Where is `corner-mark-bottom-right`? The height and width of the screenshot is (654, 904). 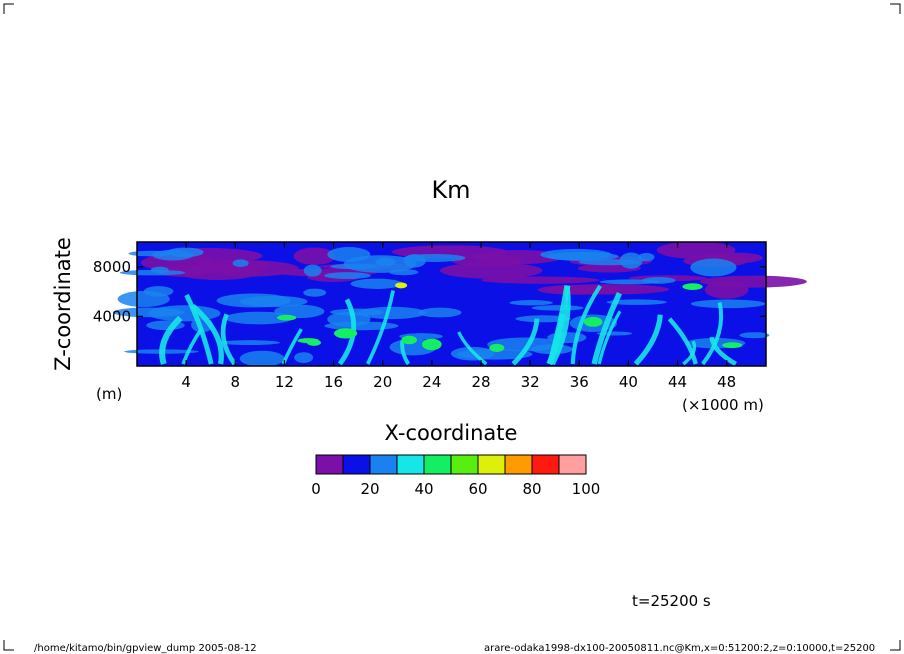
corner-mark-bottom-right is located at coordinates (895, 645).